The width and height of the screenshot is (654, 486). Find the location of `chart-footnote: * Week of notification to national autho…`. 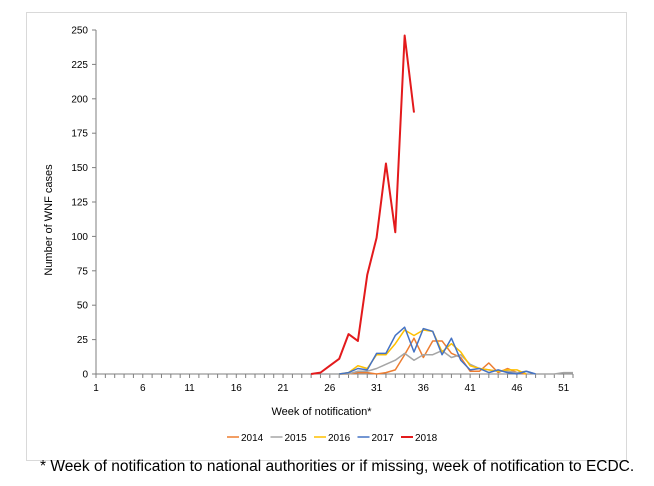

chart-footnote: * Week of notification to national autho… is located at coordinates (337, 466).